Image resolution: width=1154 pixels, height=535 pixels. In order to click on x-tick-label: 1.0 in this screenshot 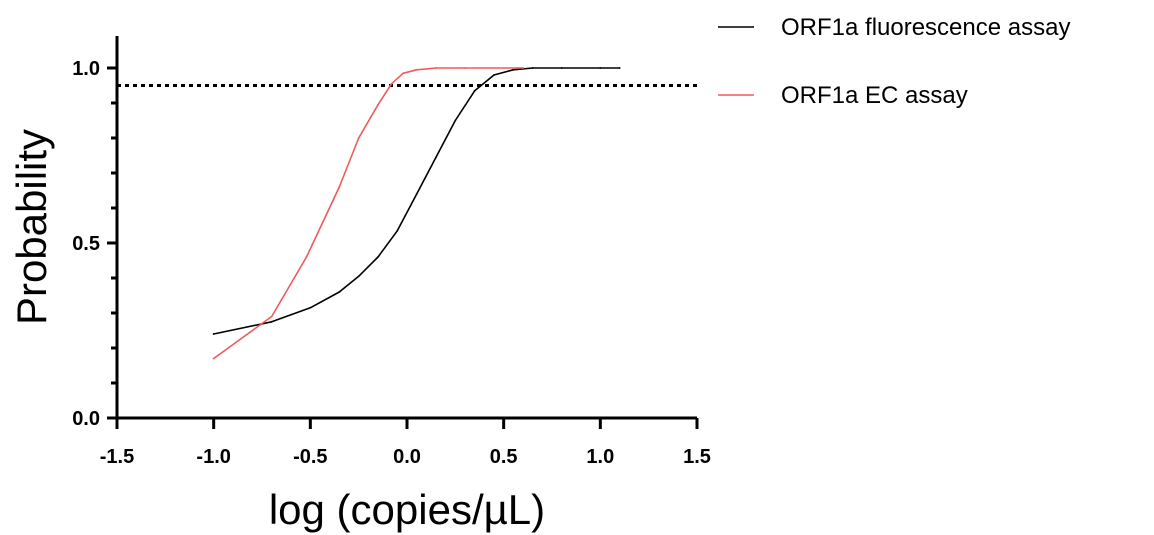, I will do `click(600, 457)`.